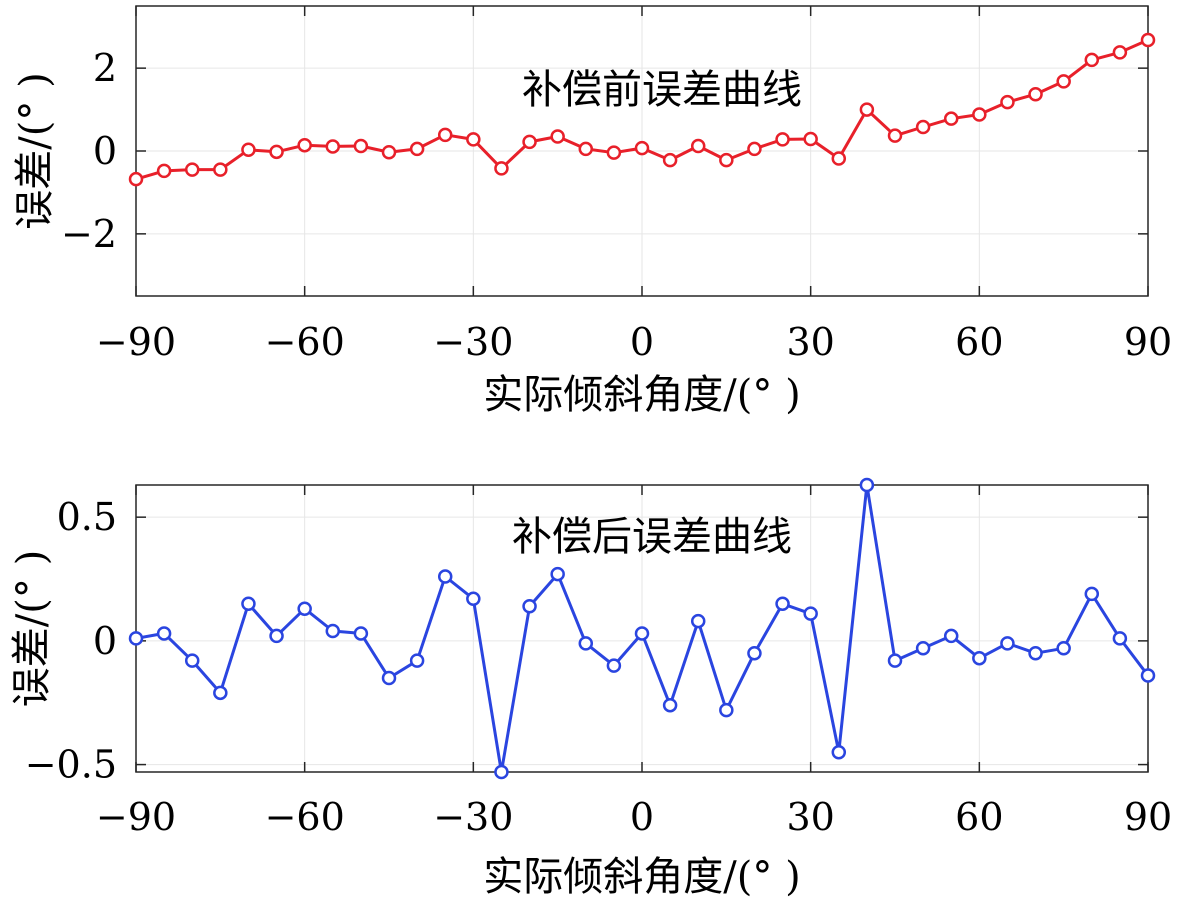 This screenshot has height=913, width=1181. I want to click on y-tick-label: 0.5, so click(87, 517).